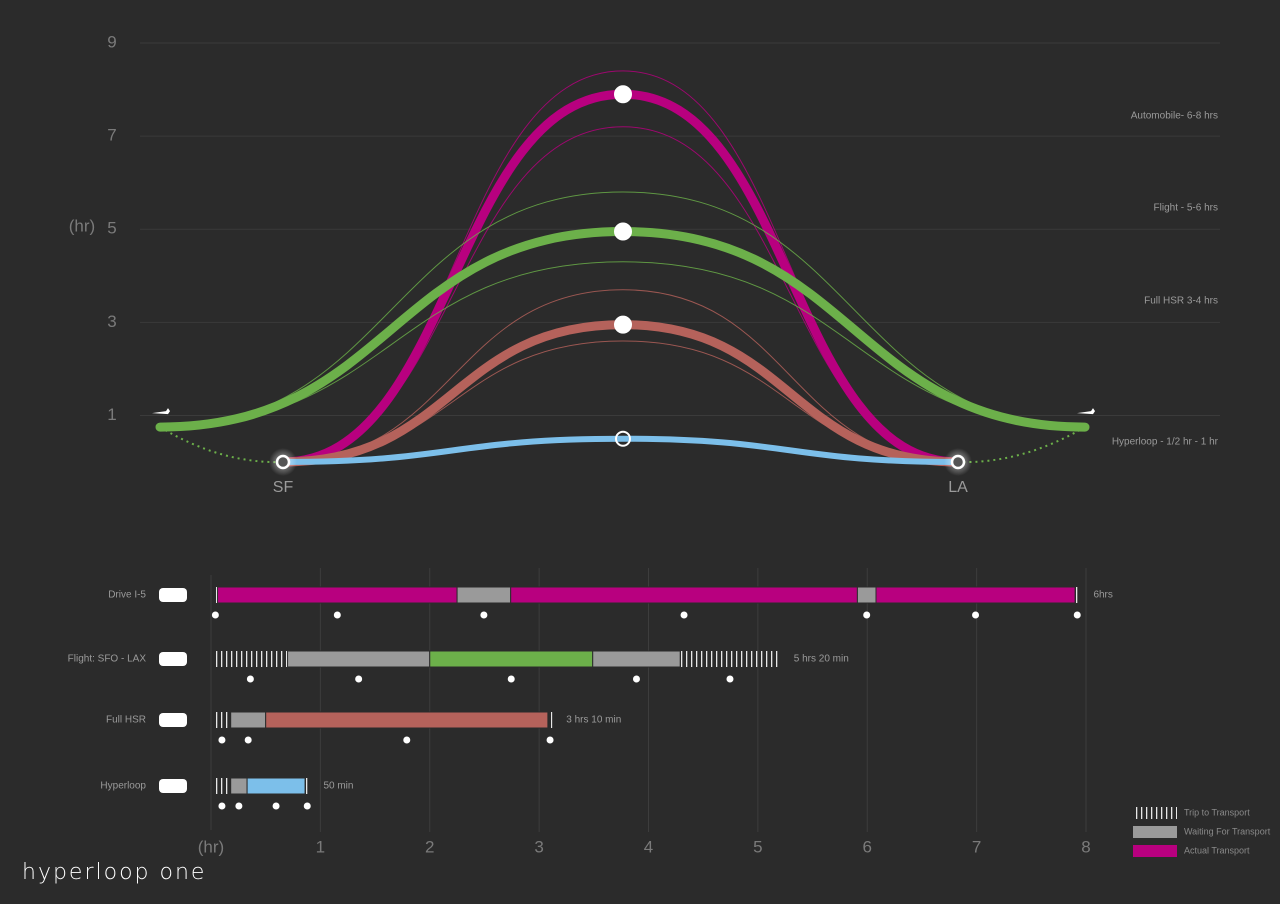 Image resolution: width=1280 pixels, height=904 pixels. Describe the element at coordinates (338, 786) in the screenshot. I see `total-label: 50 min` at that location.